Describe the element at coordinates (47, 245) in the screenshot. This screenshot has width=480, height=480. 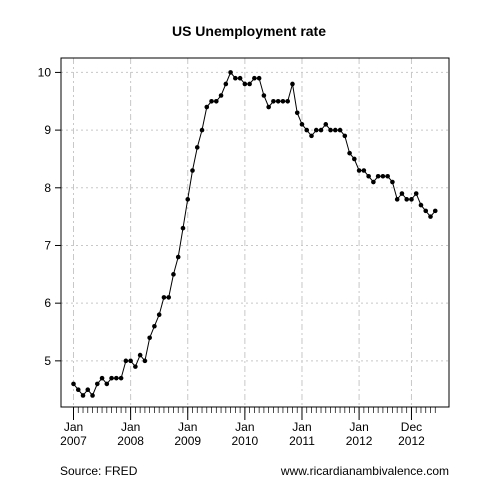
I see `y-tick-label: 7` at that location.